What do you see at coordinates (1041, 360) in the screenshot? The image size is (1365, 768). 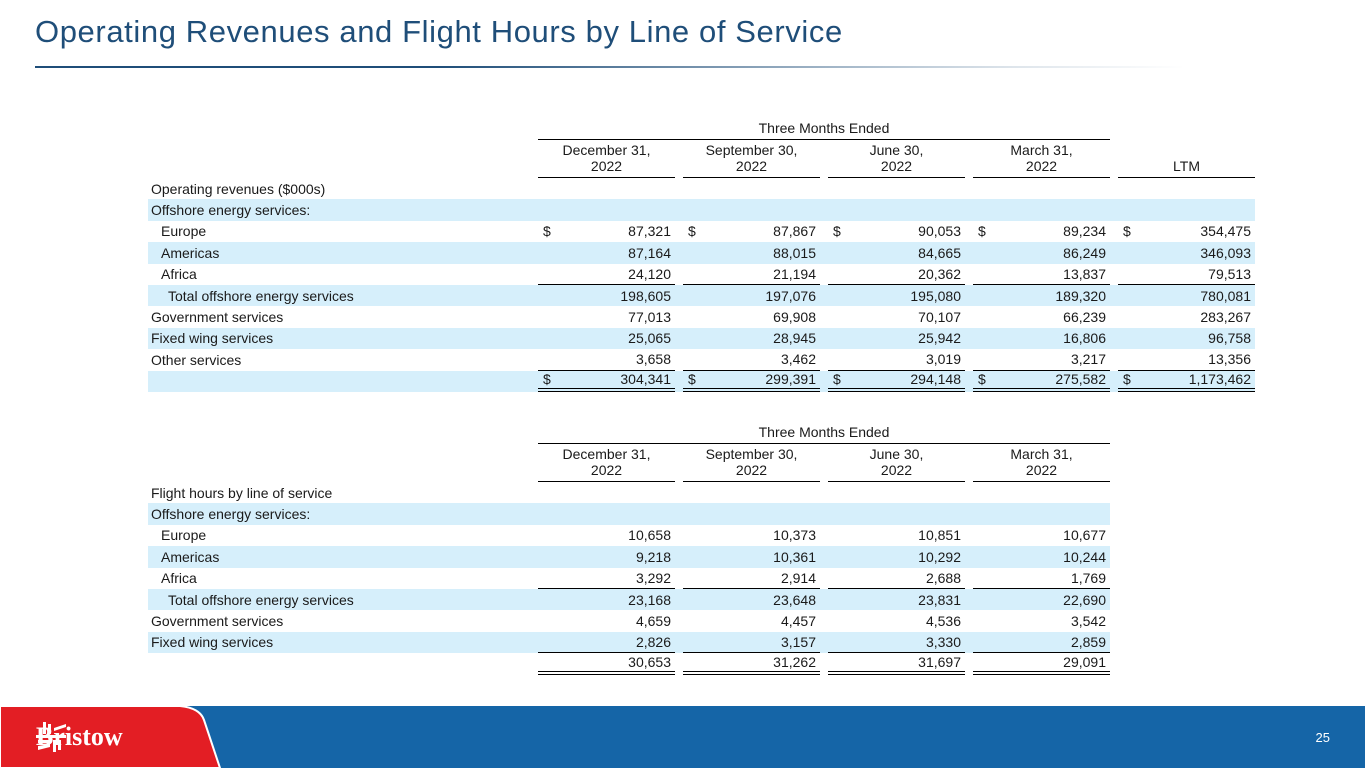 I see `value-cell: 3,217` at bounding box center [1041, 360].